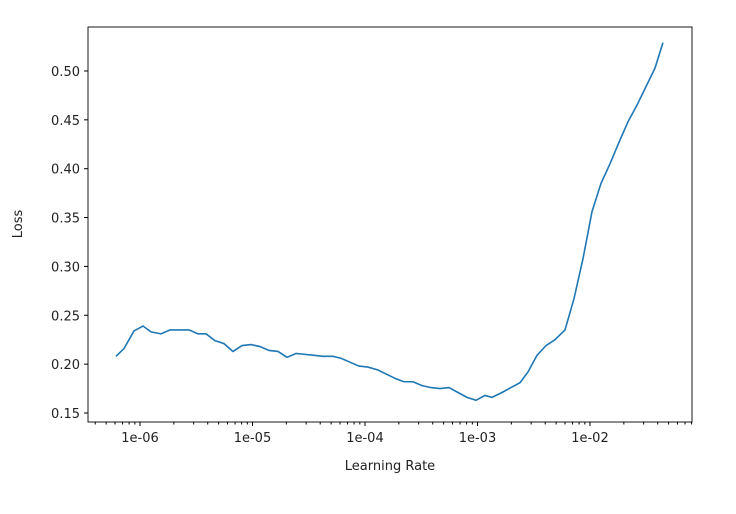 The image size is (736, 514). What do you see at coordinates (365, 438) in the screenshot?
I see `x-tick-label: 1e-04` at bounding box center [365, 438].